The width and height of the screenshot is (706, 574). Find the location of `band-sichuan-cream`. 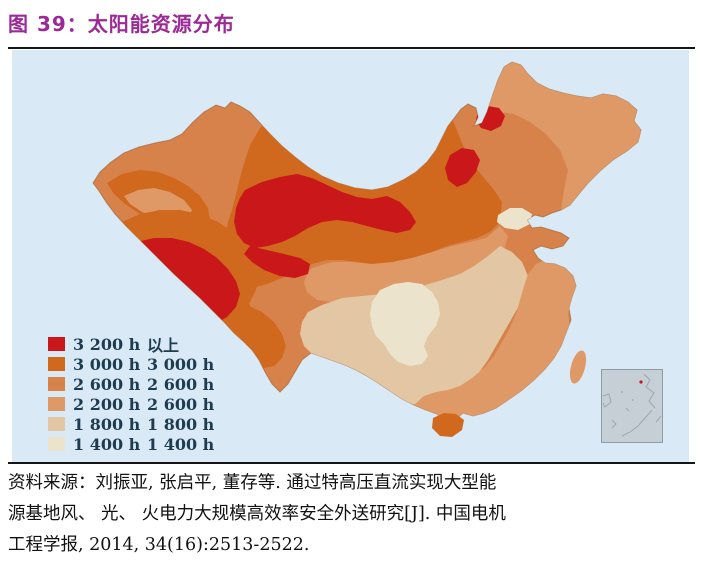

band-sichuan-cream is located at coordinates (405, 324).